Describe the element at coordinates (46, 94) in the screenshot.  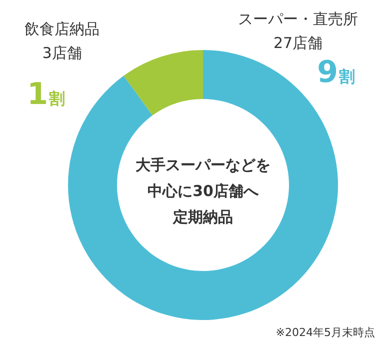
I see `text: 1割` at that location.